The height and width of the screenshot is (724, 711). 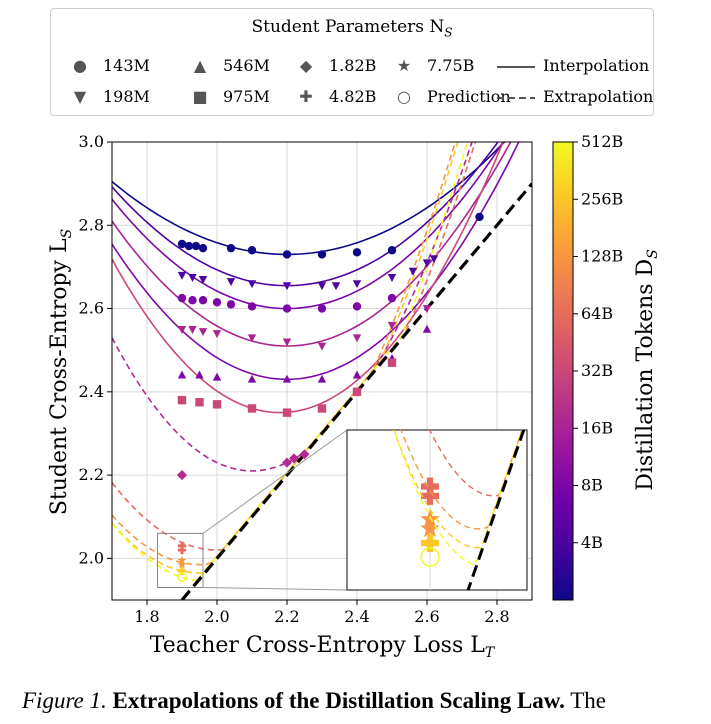 I want to click on colorbar-tick-label: 512B, so click(x=602, y=141).